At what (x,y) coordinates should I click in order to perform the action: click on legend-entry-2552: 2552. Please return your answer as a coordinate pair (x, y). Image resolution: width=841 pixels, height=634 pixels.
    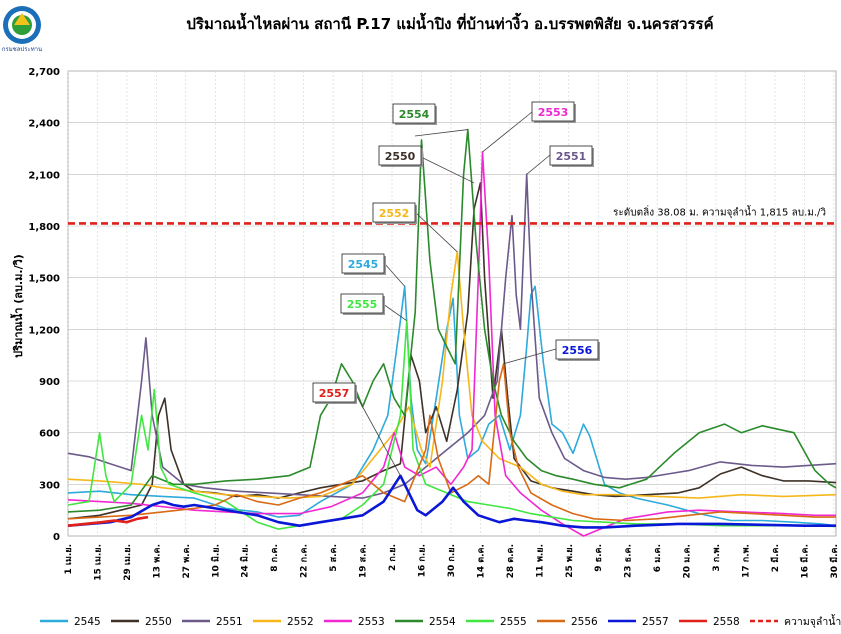
    Looking at the image, I should click on (283, 622).